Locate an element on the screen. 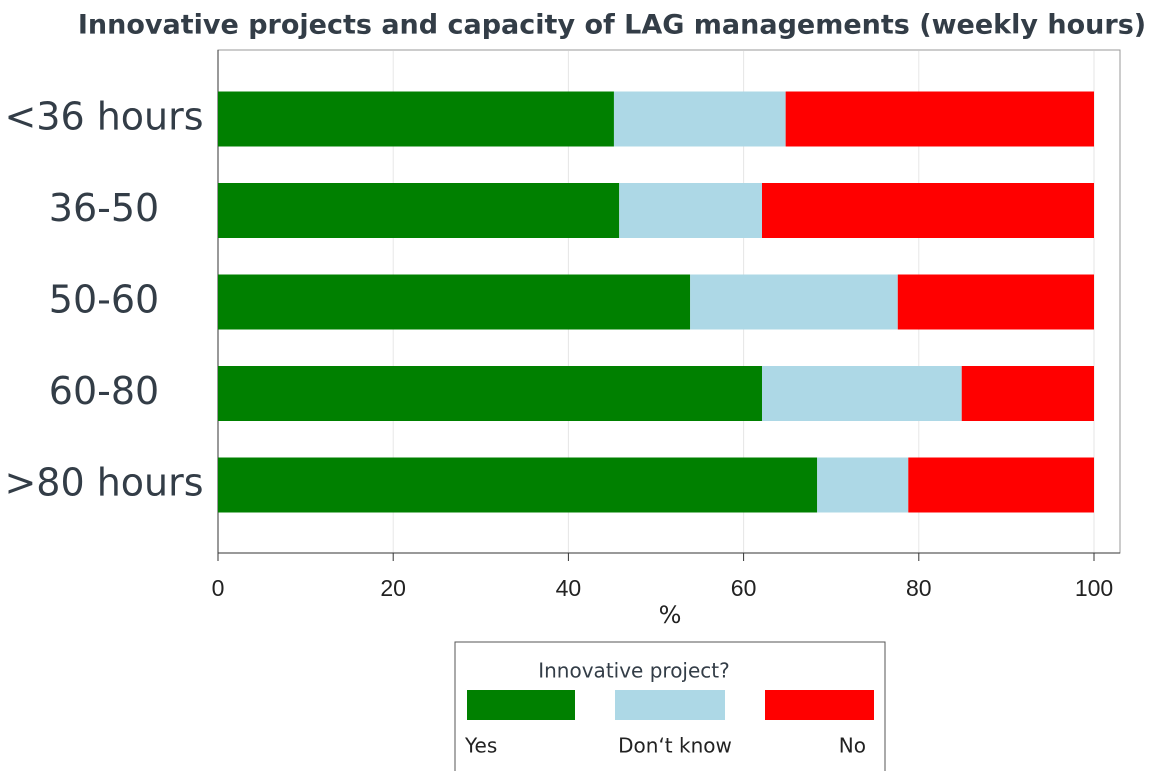 This screenshot has height=771, width=1155. y-tick-label: >80 hours is located at coordinates (103, 483).